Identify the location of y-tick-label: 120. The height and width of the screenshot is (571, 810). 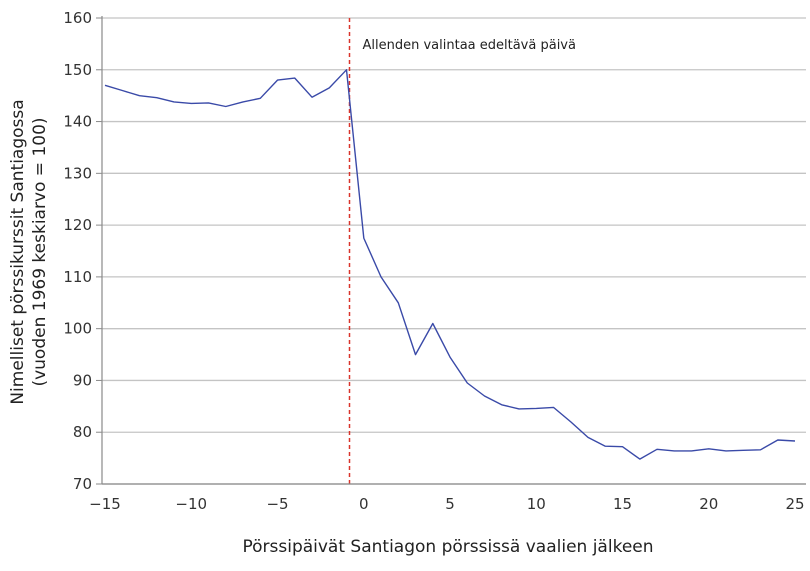
(77, 225).